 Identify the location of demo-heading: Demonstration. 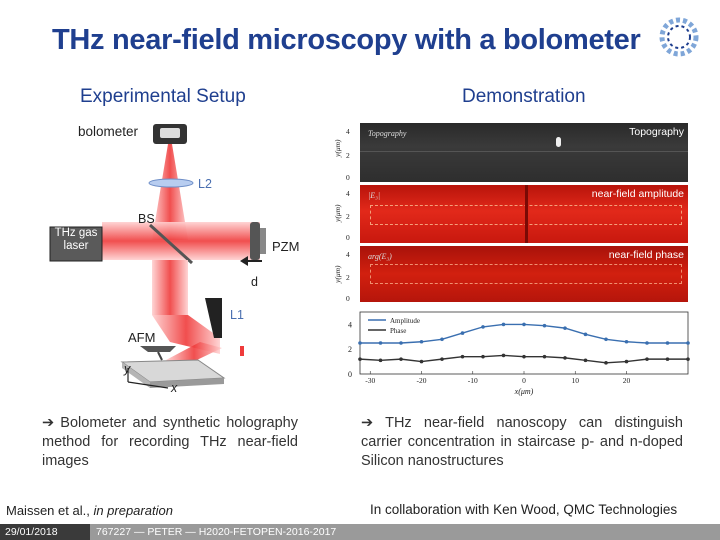
(524, 96).